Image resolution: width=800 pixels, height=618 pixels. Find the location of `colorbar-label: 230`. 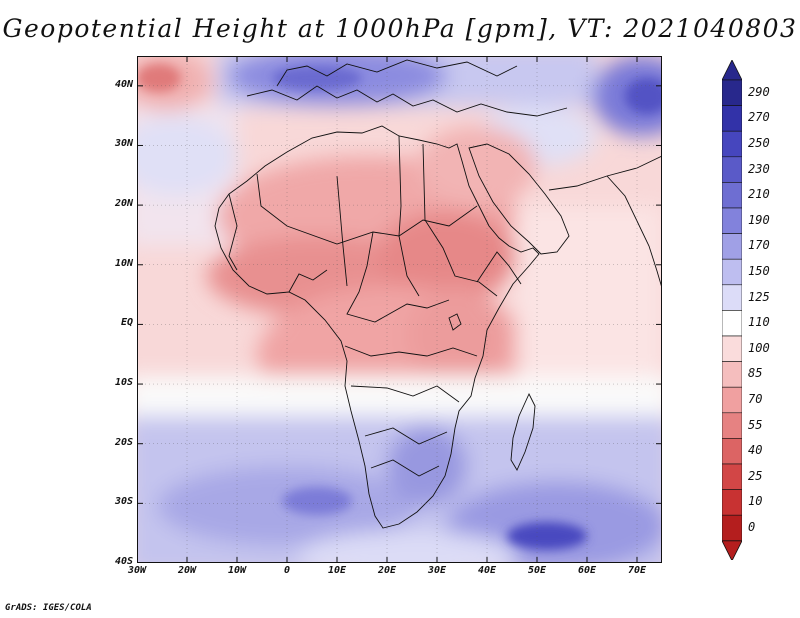

colorbar-label: 230 is located at coordinates (759, 168).